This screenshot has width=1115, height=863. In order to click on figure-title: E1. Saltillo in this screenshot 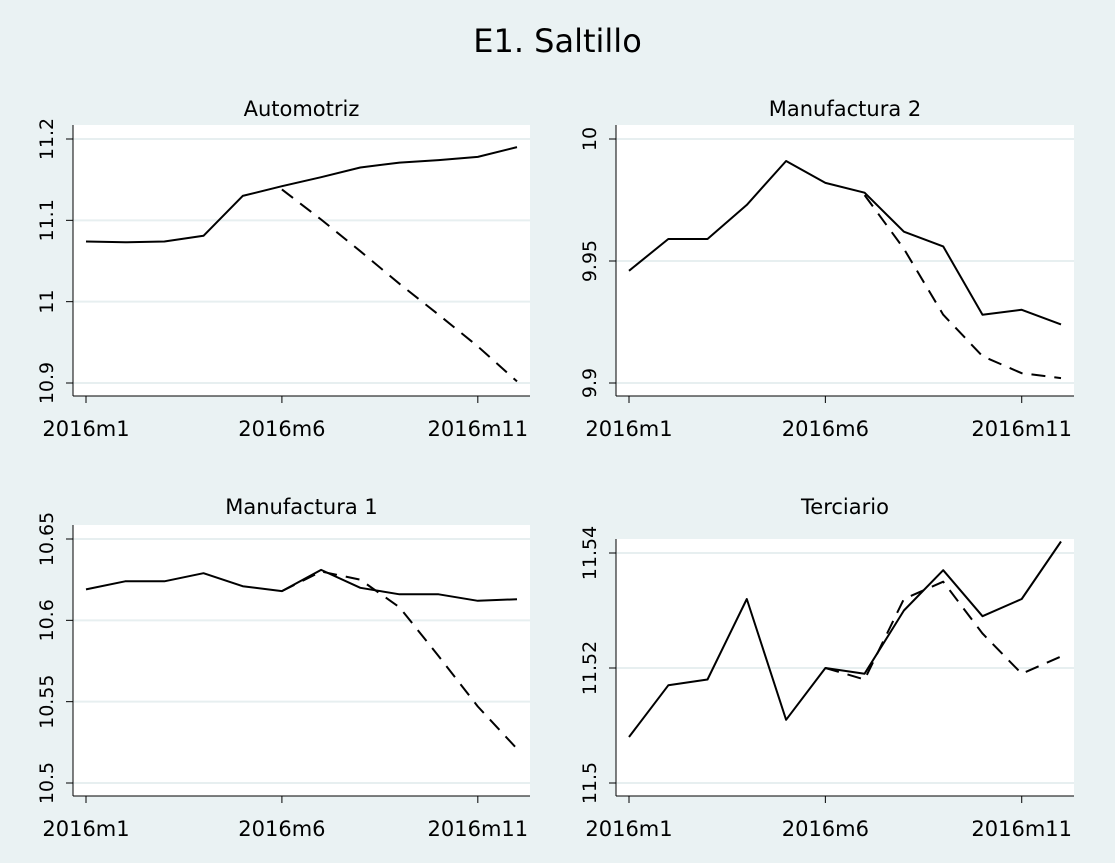, I will do `click(557, 41)`.